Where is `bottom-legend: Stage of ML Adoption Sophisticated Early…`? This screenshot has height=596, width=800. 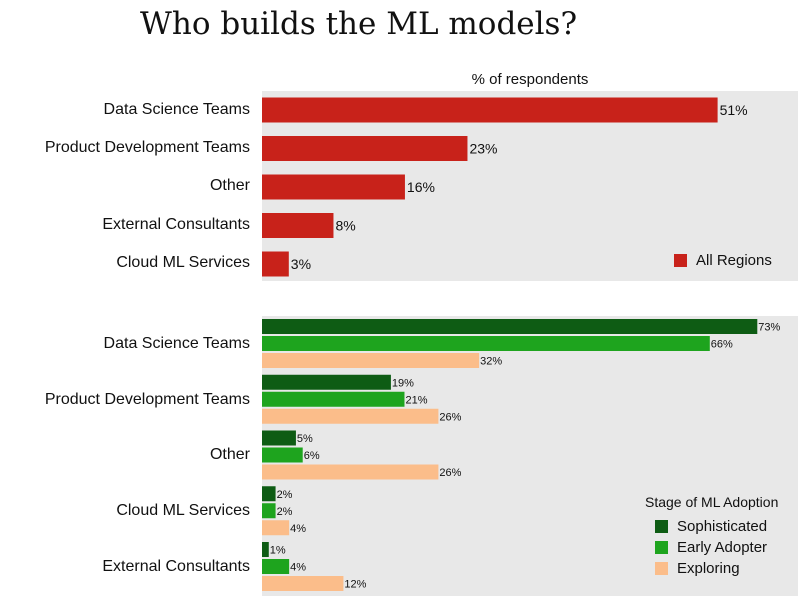 bottom-legend: Stage of ML Adoption Sophisticated Early… is located at coordinates (711, 536).